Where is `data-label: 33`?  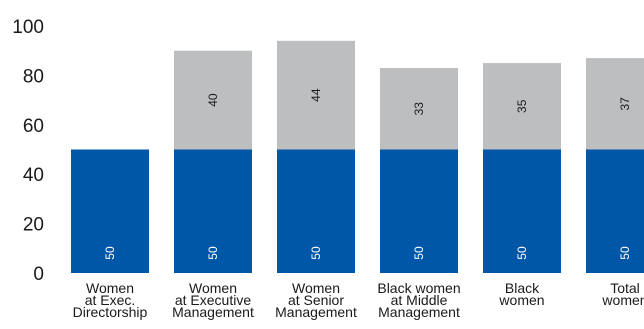 data-label: 33 is located at coordinates (419, 109).